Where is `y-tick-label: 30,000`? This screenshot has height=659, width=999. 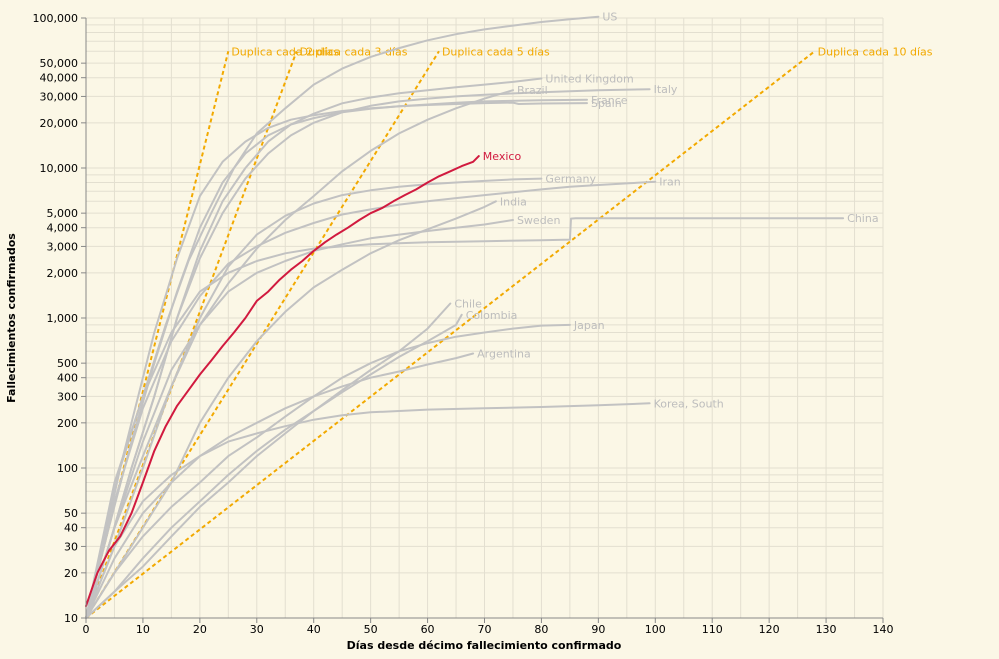
y-tick-label: 30,000 is located at coordinates (59, 96).